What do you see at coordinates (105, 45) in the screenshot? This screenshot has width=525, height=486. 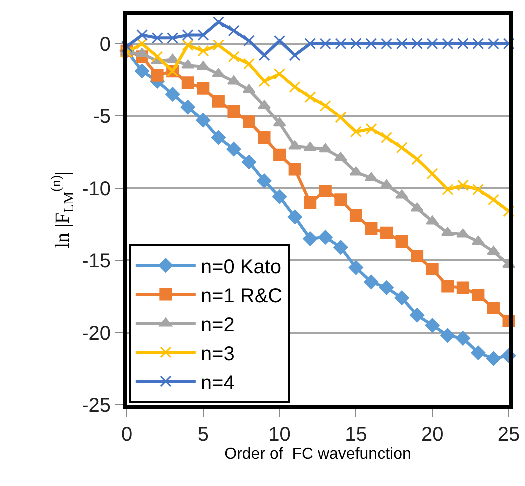 I see `y-tick-label: 0` at bounding box center [105, 45].